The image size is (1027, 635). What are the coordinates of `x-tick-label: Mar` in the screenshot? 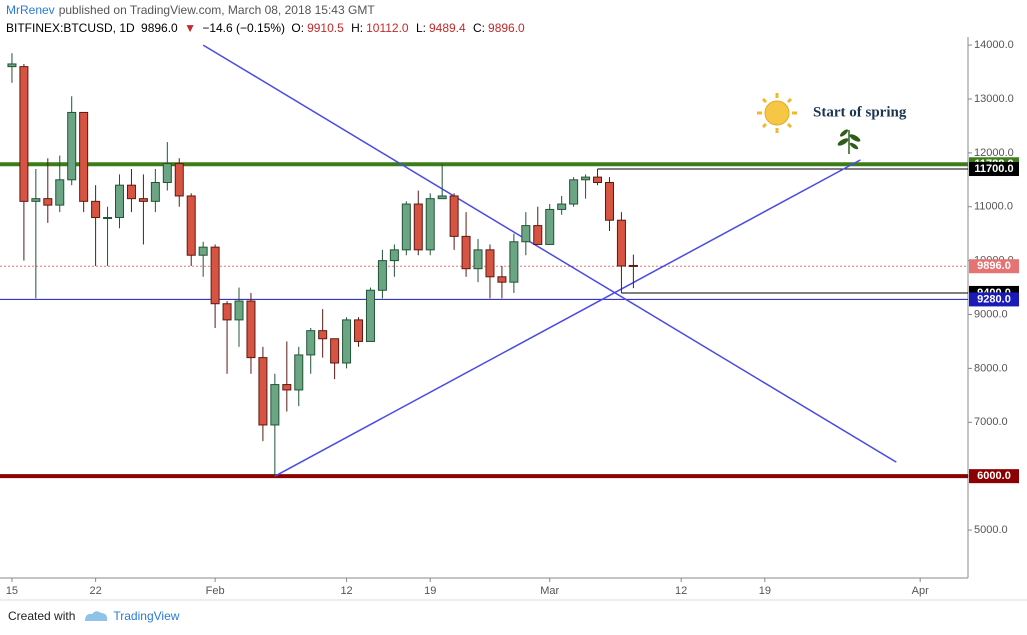 It's located at (549, 591).